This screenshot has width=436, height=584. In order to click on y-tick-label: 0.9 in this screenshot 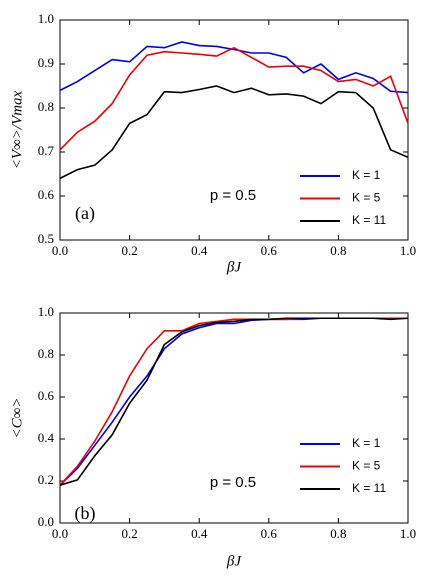, I will do `click(46, 62)`.